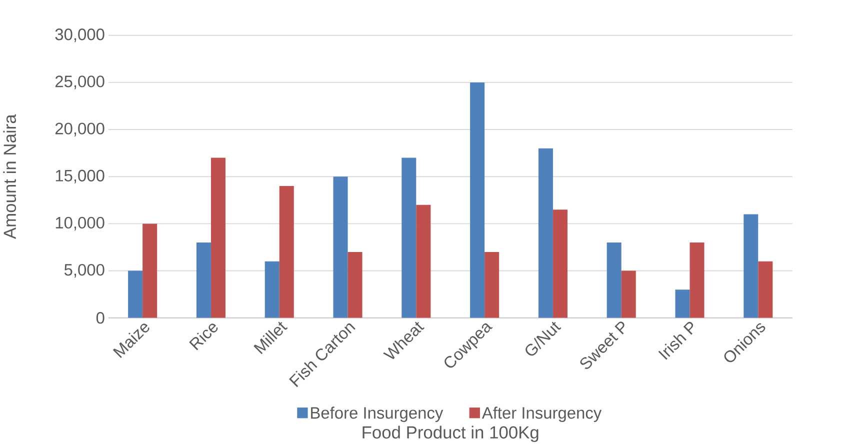 Image resolution: width=850 pixels, height=445 pixels. Describe the element at coordinates (542, 414) in the screenshot. I see `legend-label: After Insurgency` at that location.